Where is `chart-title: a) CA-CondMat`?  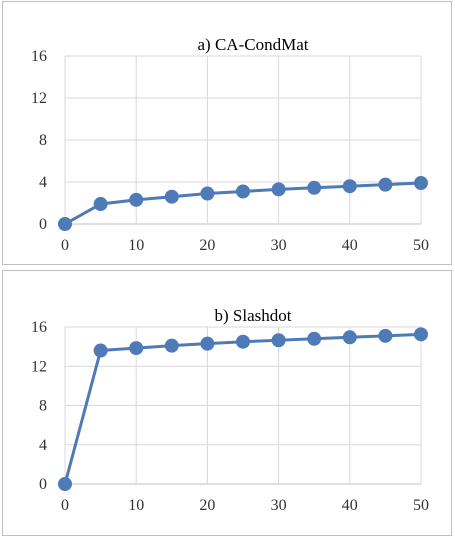
chart-title: a) CA-CondMat is located at coordinates (253, 44).